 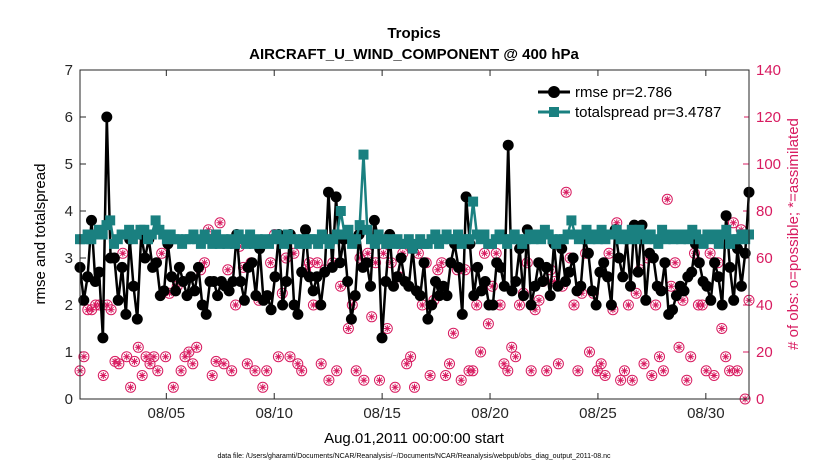 I want to click on x-tick-label: 08/25, so click(x=598, y=413).